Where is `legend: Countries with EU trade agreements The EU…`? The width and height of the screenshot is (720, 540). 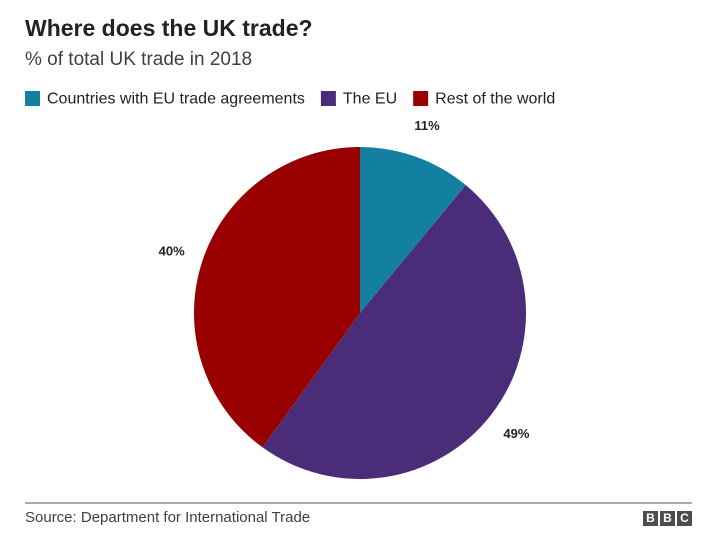
legend: Countries with EU trade agreements The EU… is located at coordinates (290, 99).